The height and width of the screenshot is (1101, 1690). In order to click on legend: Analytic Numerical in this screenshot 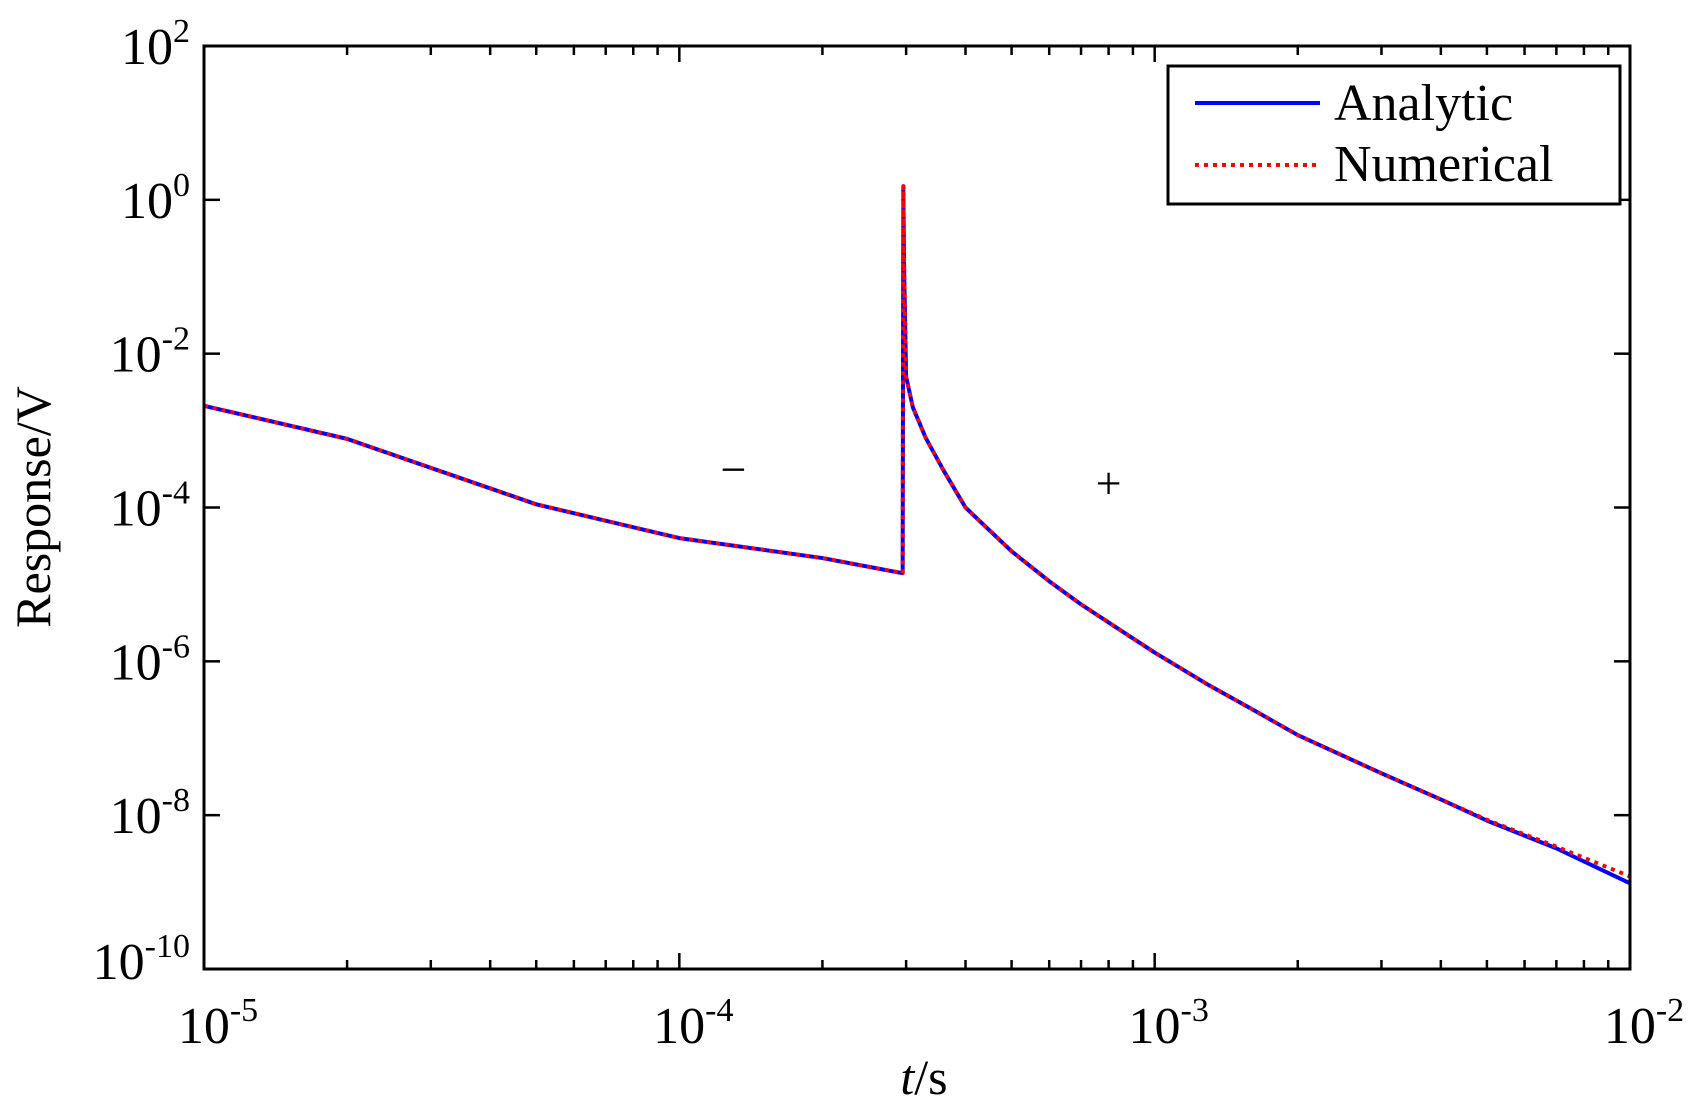, I will do `click(1394, 135)`.